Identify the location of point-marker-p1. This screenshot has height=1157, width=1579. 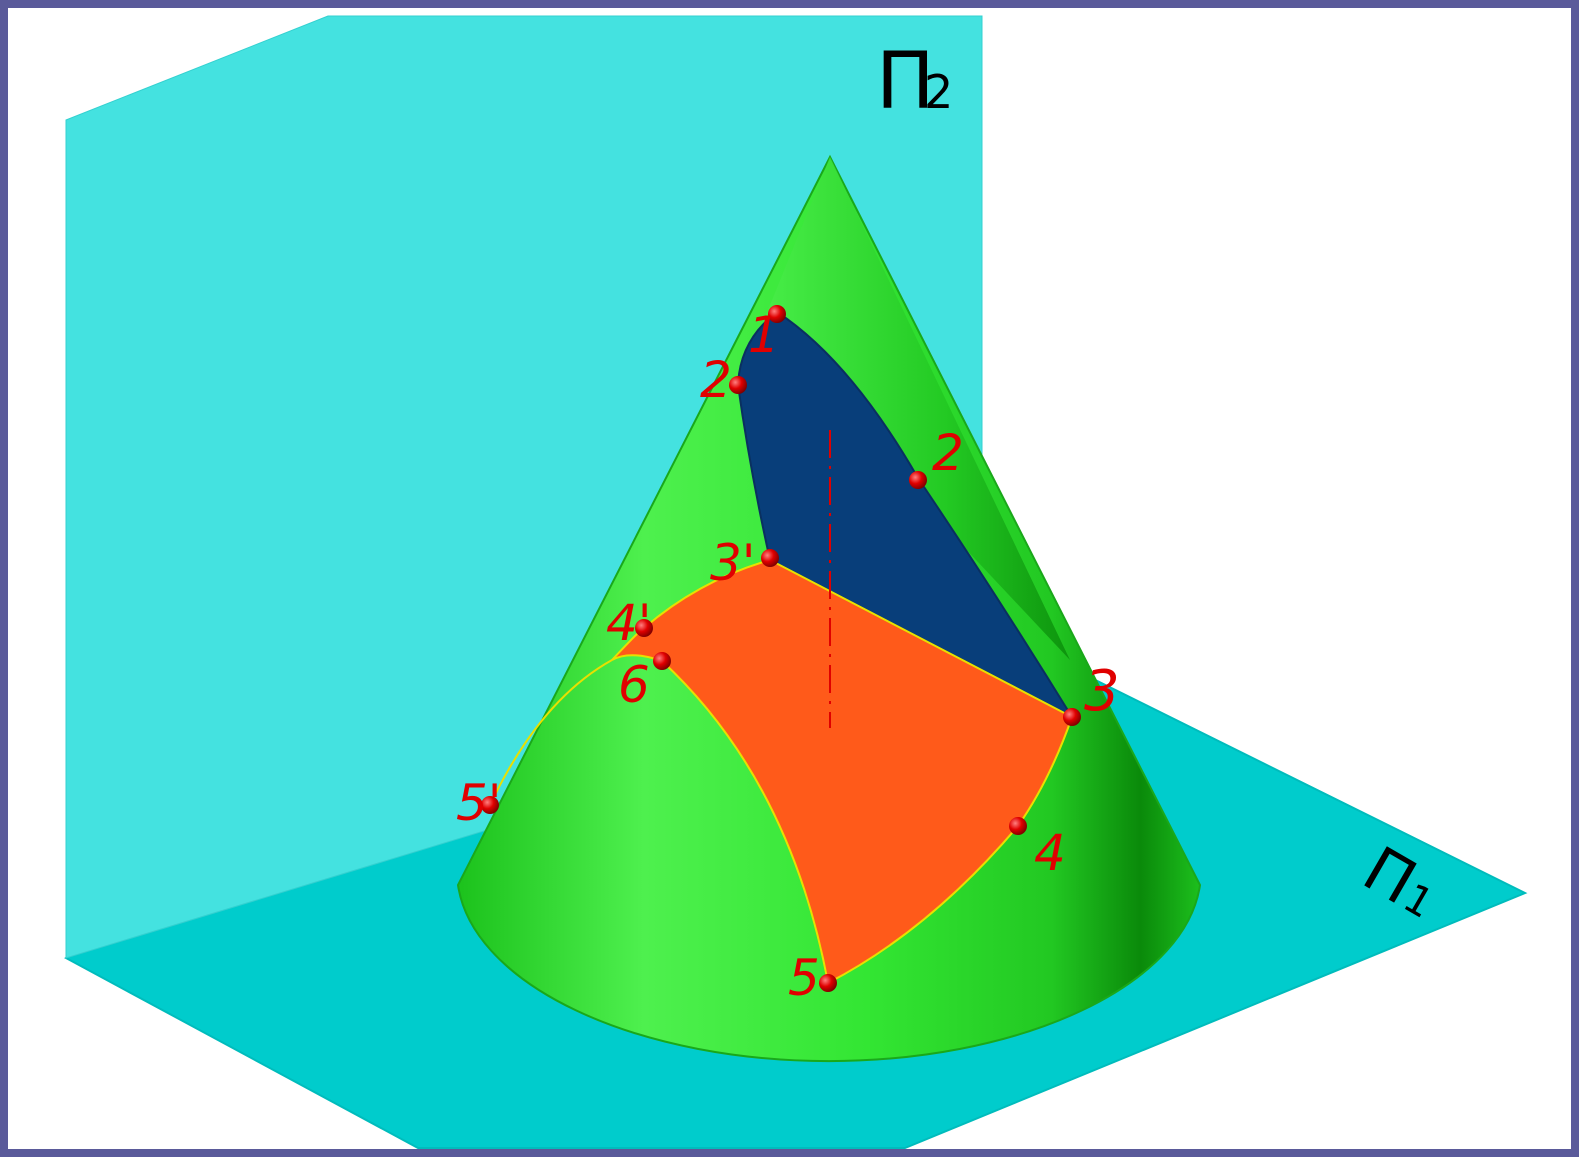
(777, 314).